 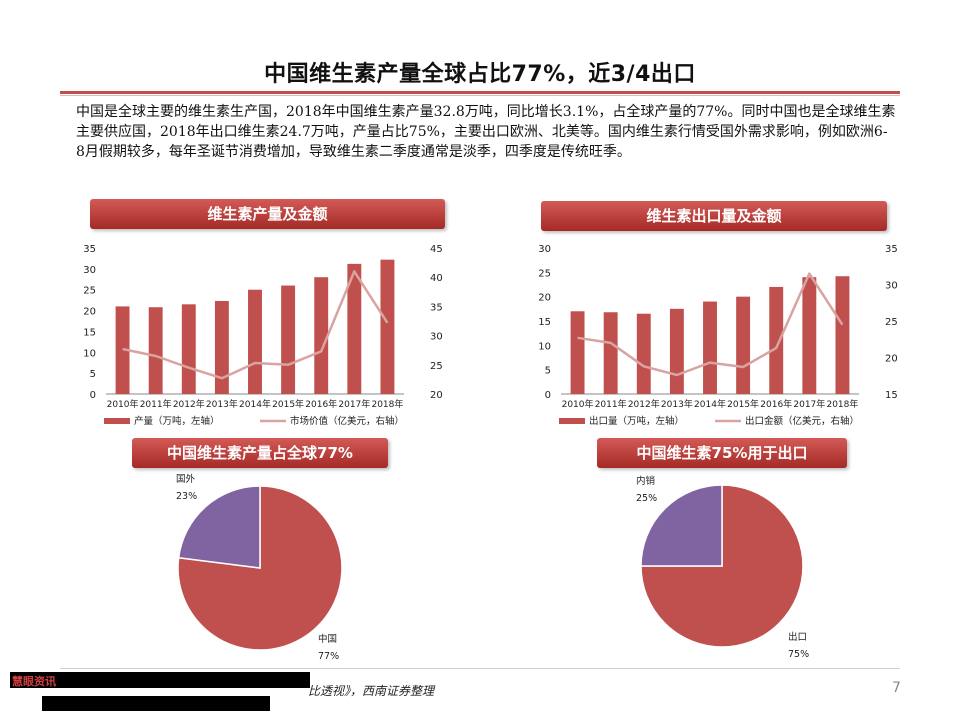 What do you see at coordinates (160, 680) in the screenshot?
I see `redaction-block` at bounding box center [160, 680].